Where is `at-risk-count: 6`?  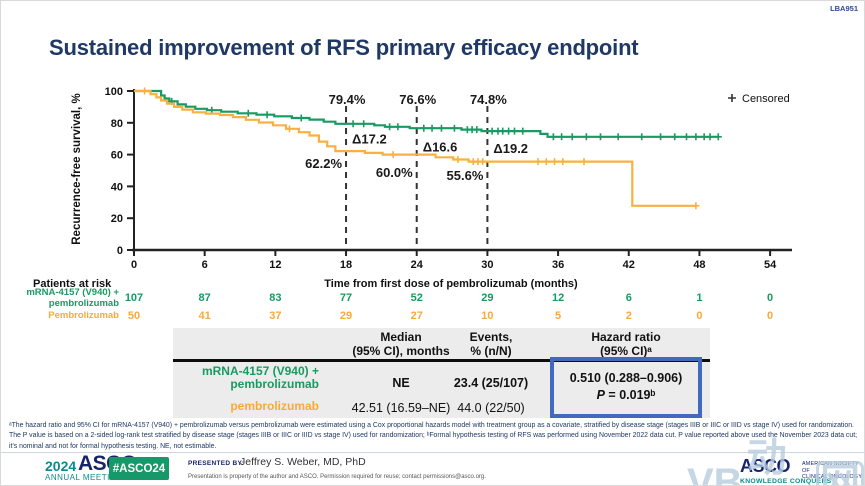 at-risk-count: 6 is located at coordinates (628, 298).